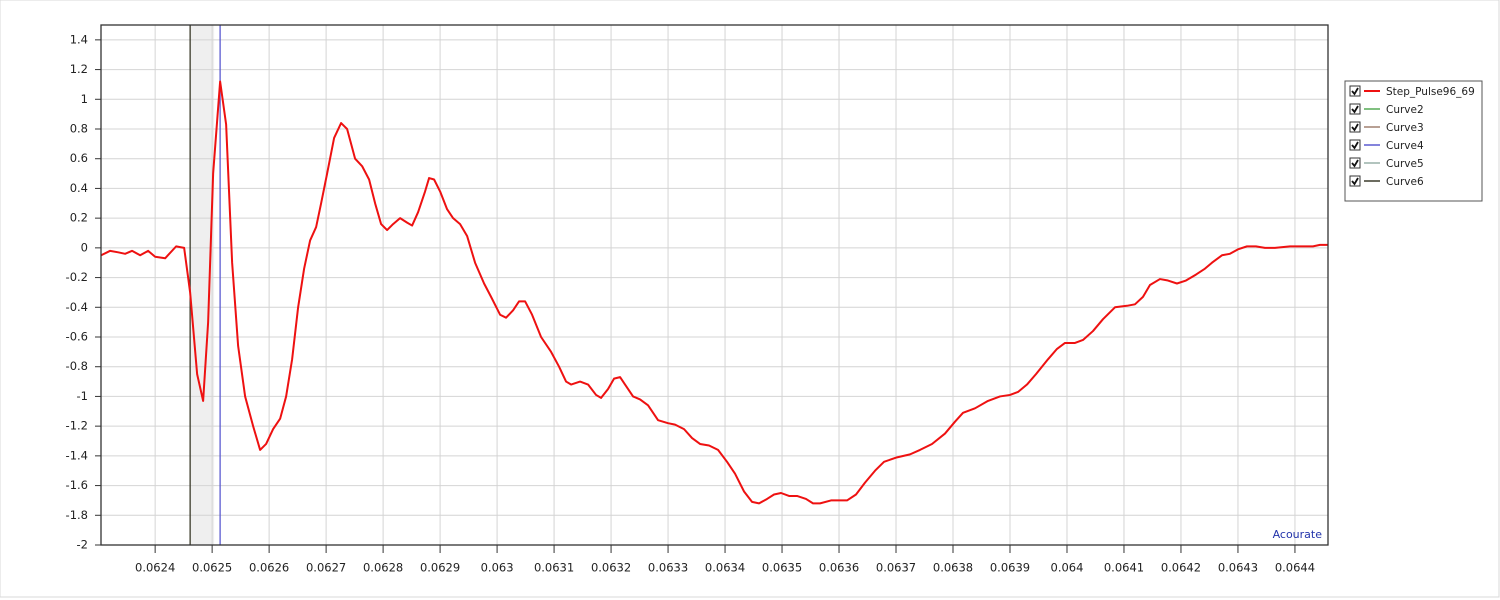 The height and width of the screenshot is (600, 1500). Describe the element at coordinates (440, 568) in the screenshot. I see `x-tick-label: 0.0629` at that location.